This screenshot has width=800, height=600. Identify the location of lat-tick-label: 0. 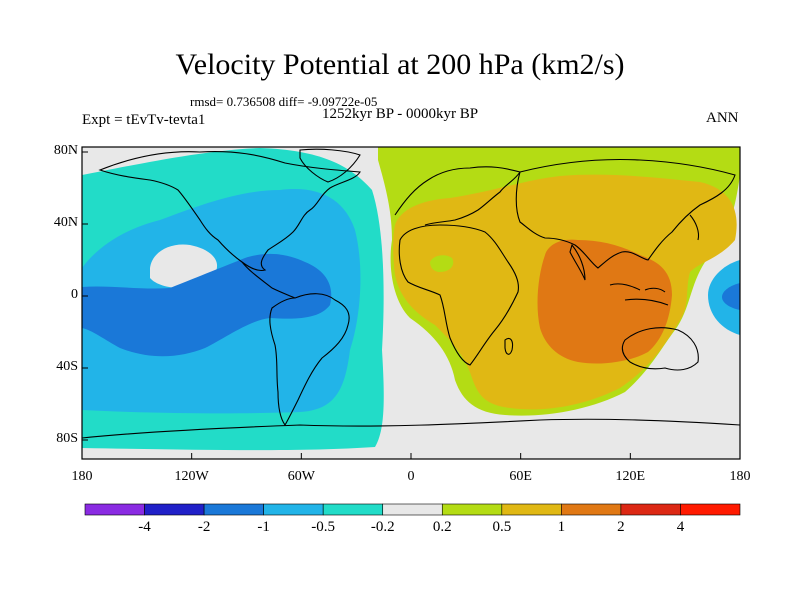
(74, 294).